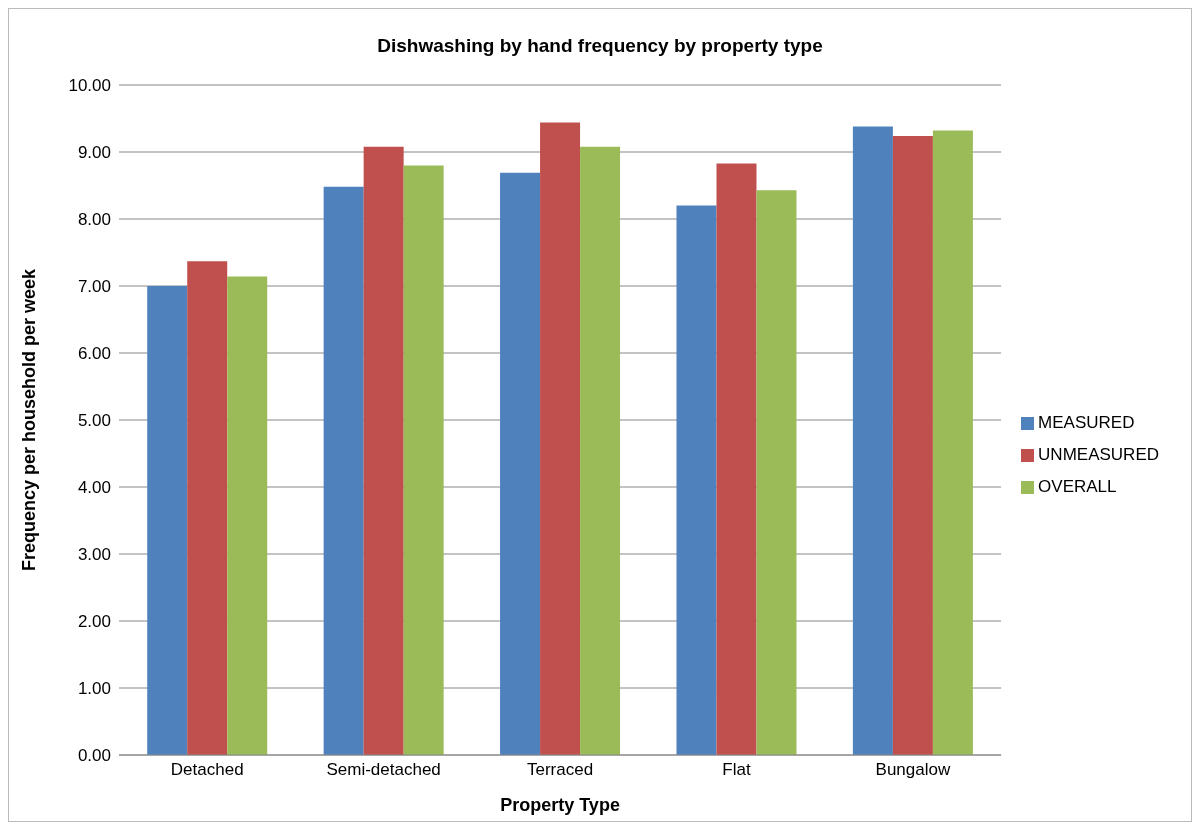  Describe the element at coordinates (94, 622) in the screenshot. I see `y-tick-label: 2.00` at that location.